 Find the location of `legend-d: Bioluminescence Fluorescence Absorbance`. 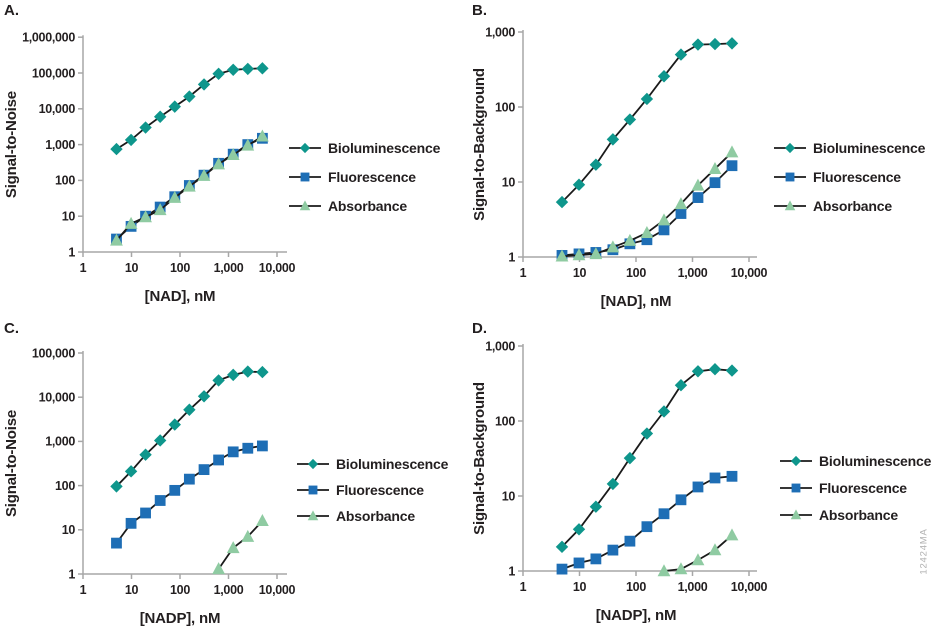

legend-d: Bioluminescence Fluorescence Absorbance is located at coordinates (855, 488).